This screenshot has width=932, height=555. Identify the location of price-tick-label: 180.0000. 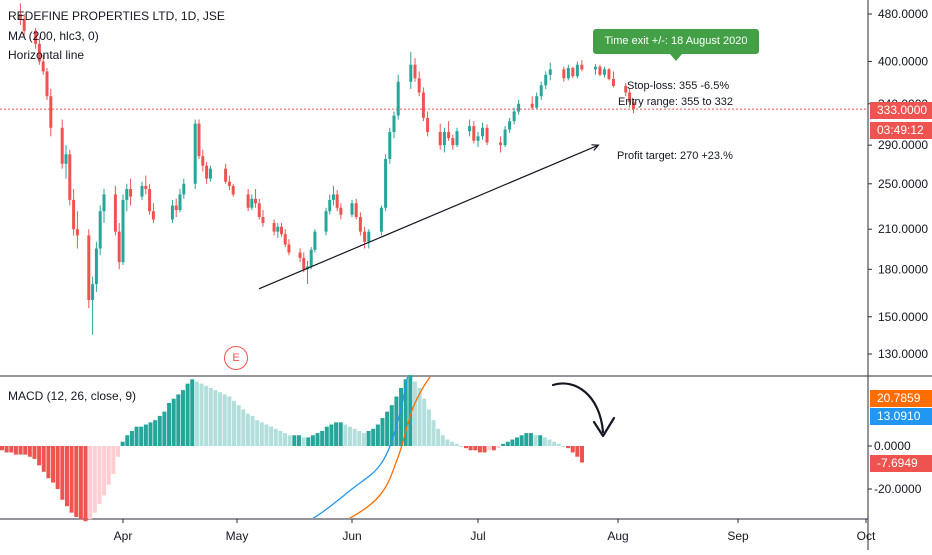
(903, 269).